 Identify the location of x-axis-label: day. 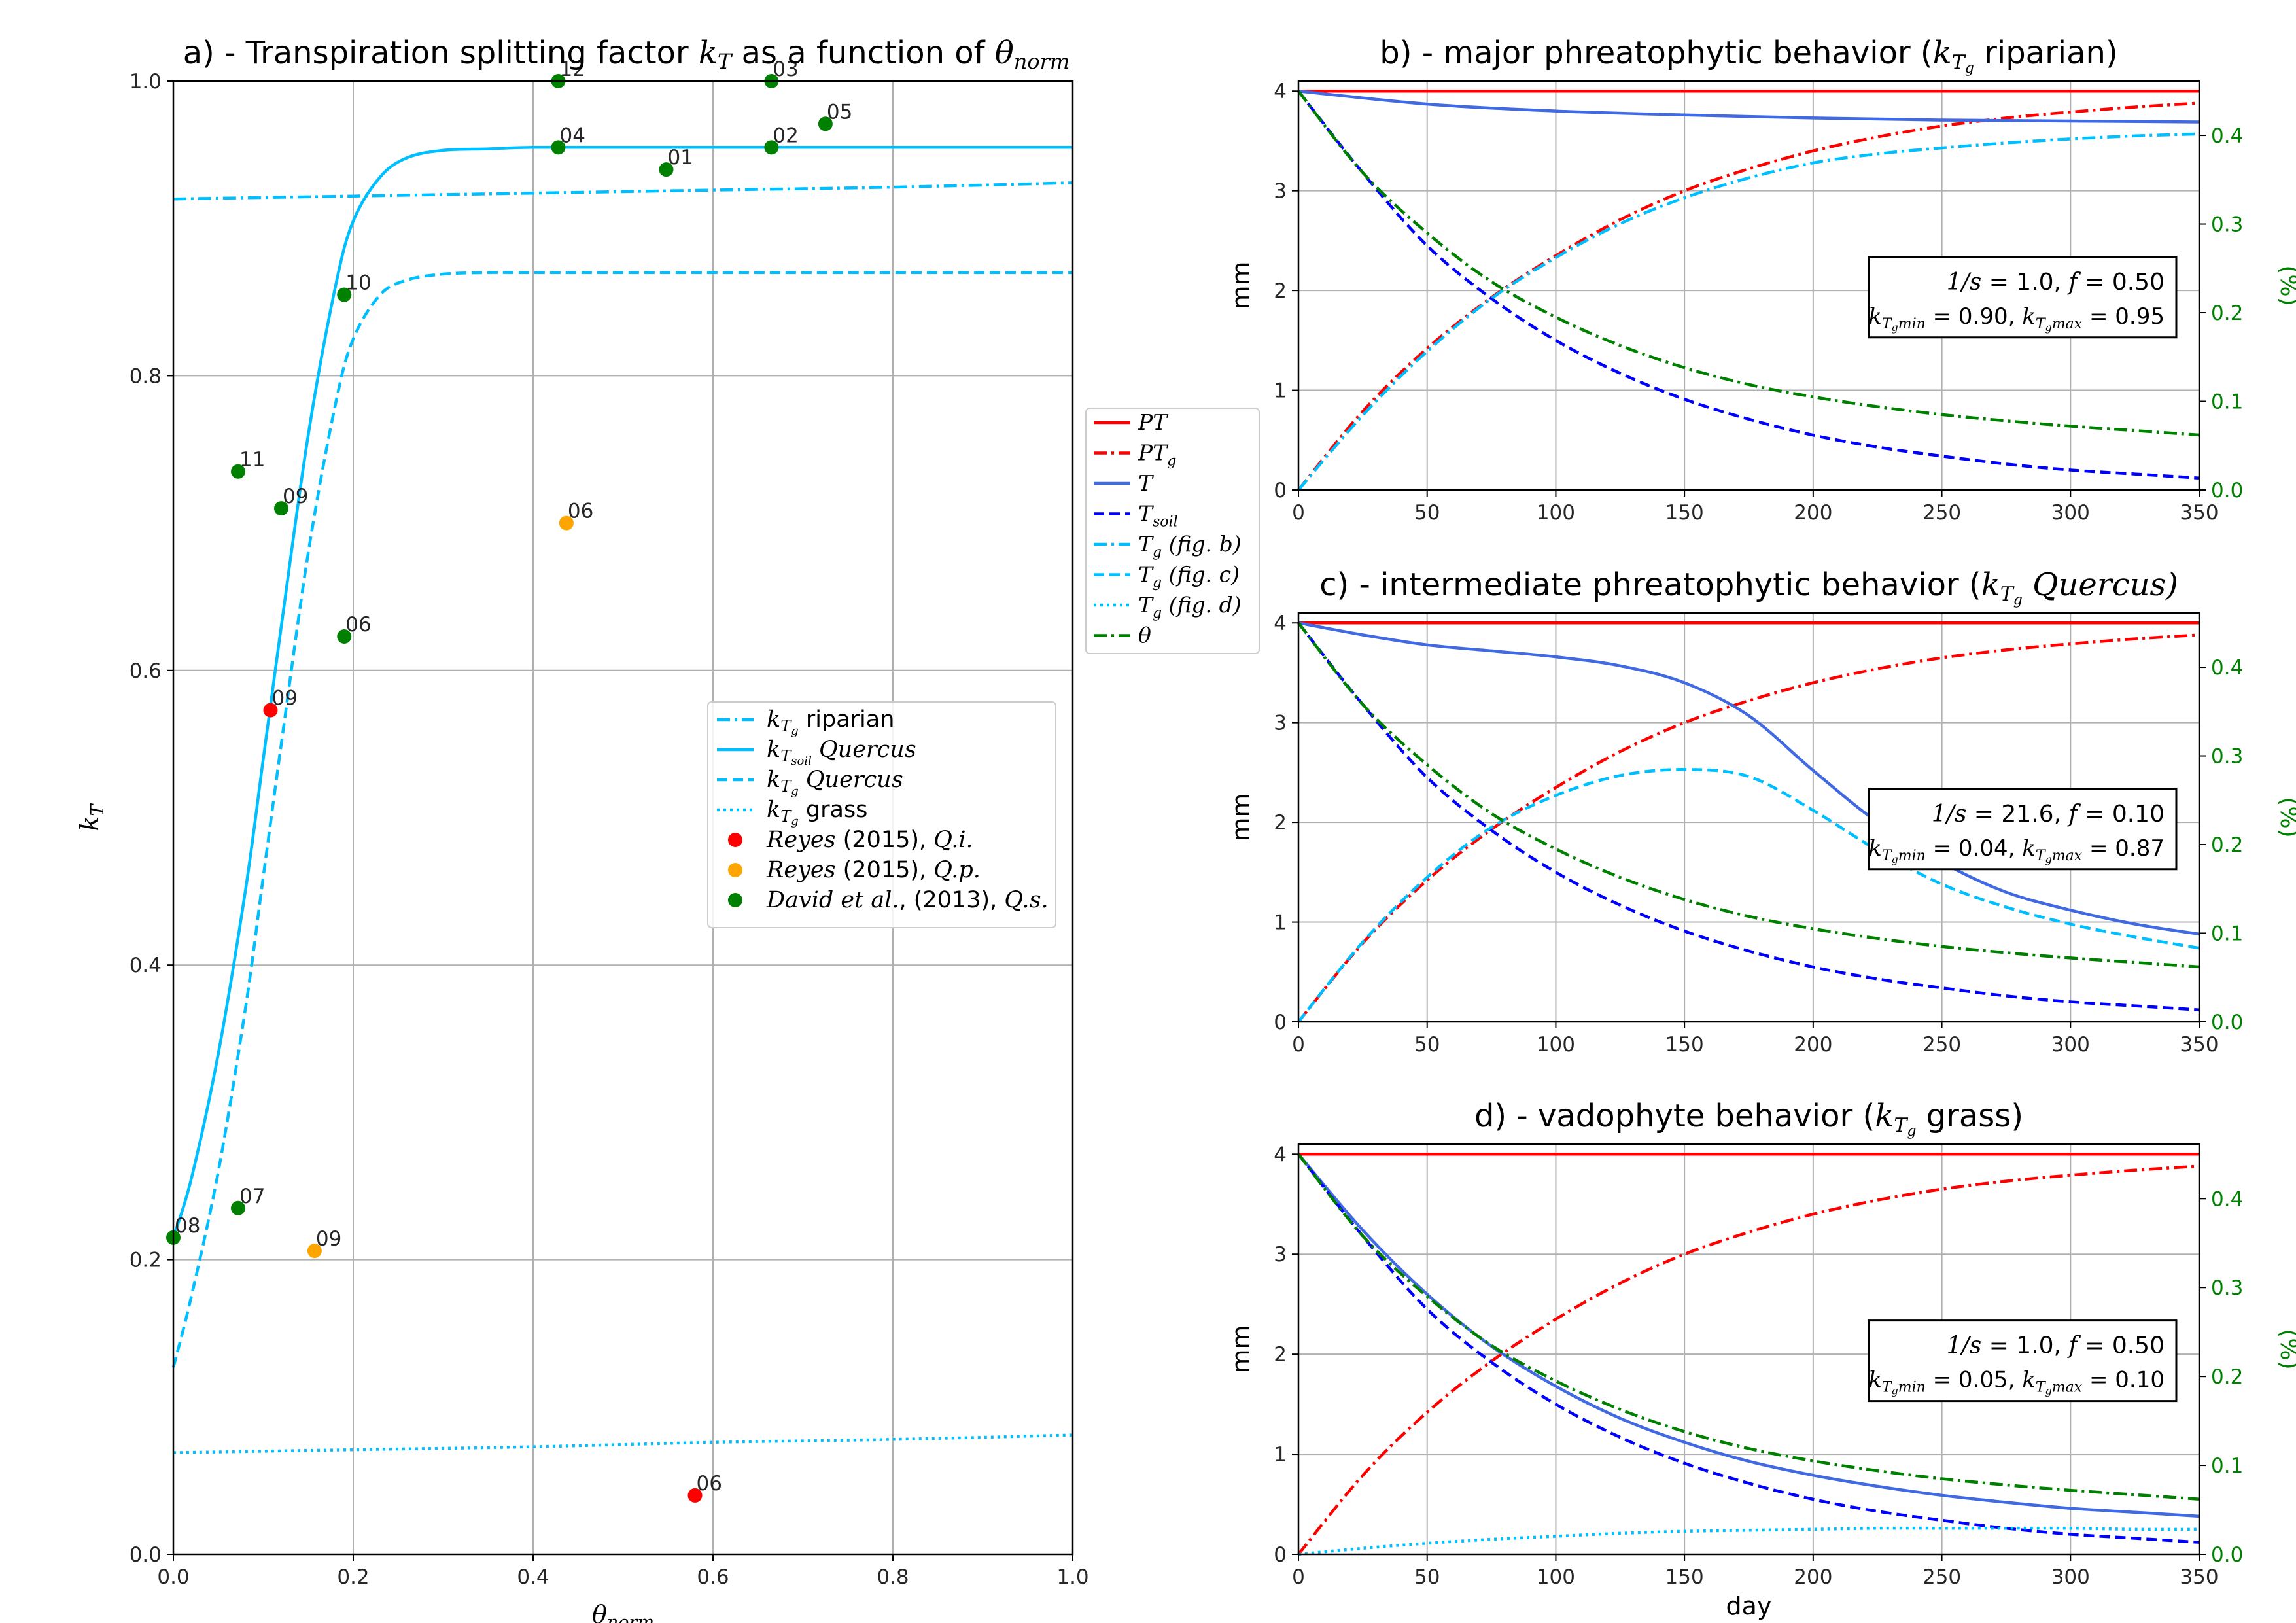
(1749, 1606).